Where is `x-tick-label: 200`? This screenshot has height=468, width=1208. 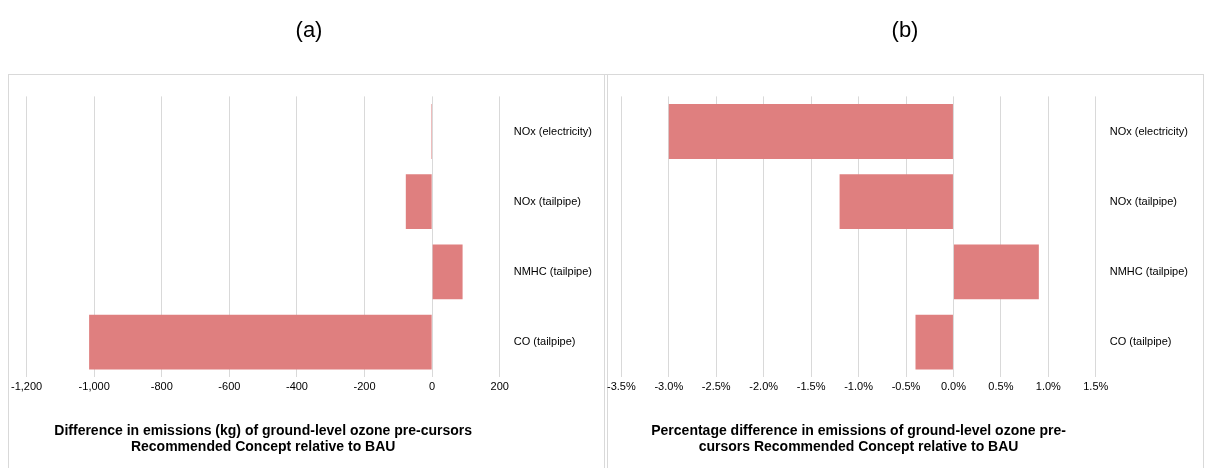 x-tick-label: 200 is located at coordinates (499, 385).